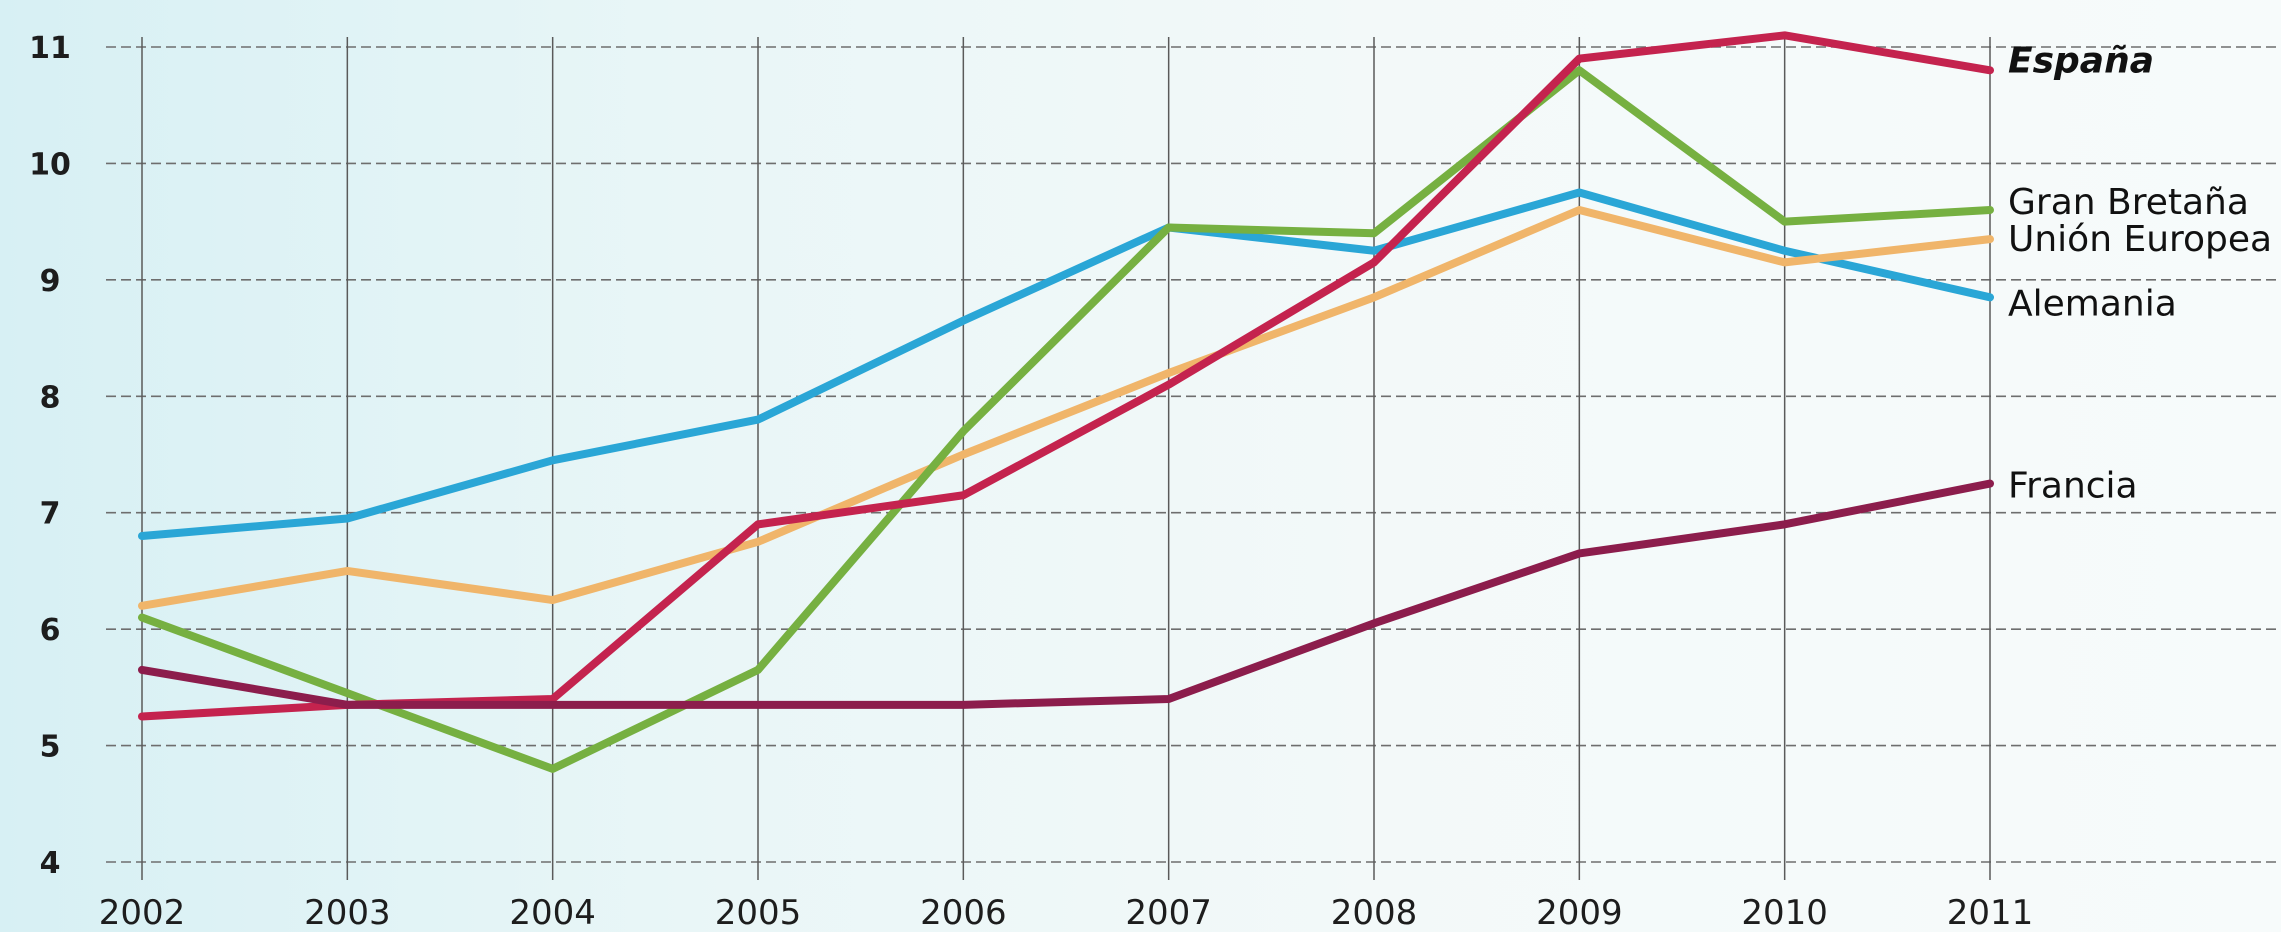 The height and width of the screenshot is (932, 2281). Describe the element at coordinates (50, 863) in the screenshot. I see `y-tick-label: 4` at that location.